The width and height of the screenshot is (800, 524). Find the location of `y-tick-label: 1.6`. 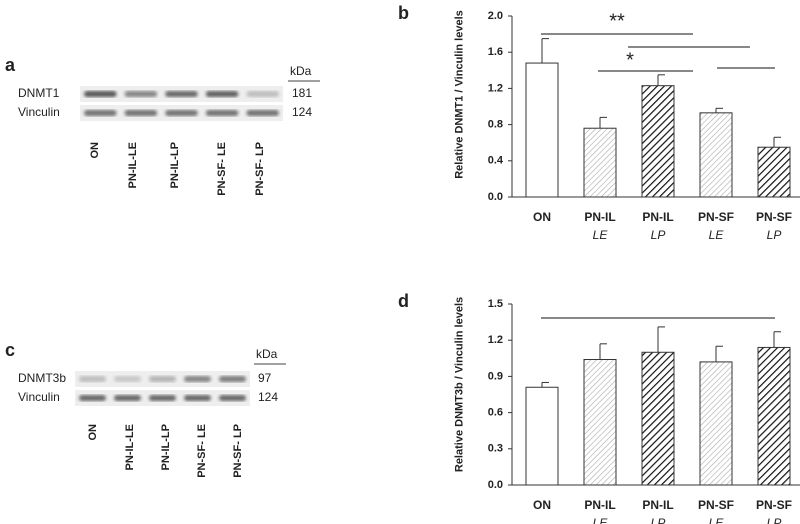

y-tick-label: 1.6 is located at coordinates (495, 52).